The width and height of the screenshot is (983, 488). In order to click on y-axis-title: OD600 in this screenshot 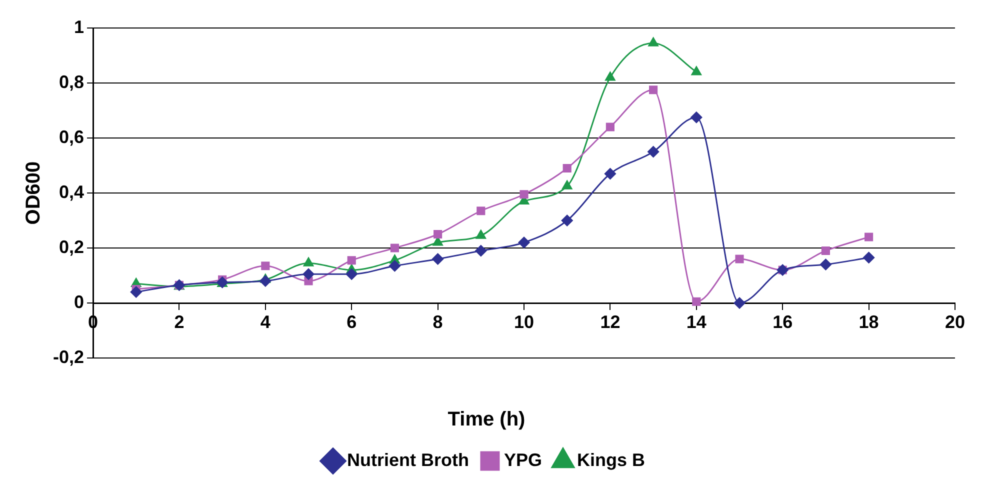, I will do `click(33, 193)`.